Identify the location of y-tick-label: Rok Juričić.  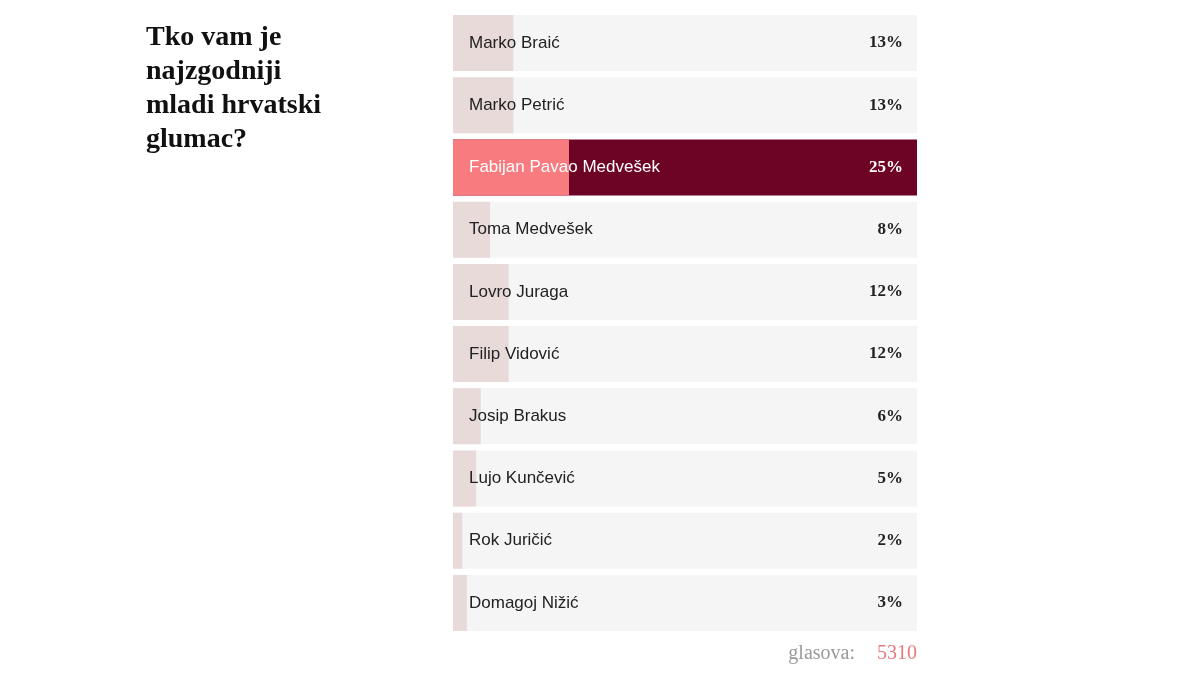
(511, 540).